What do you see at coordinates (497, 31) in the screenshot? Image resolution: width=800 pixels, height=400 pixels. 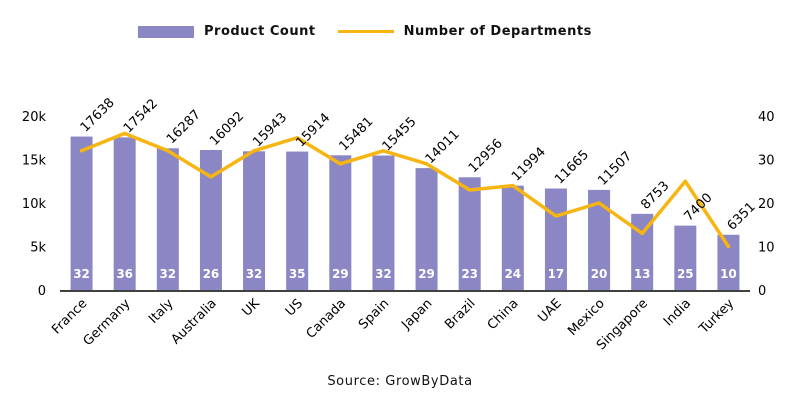 I see `legend-line-label: Number of Departments` at bounding box center [497, 31].